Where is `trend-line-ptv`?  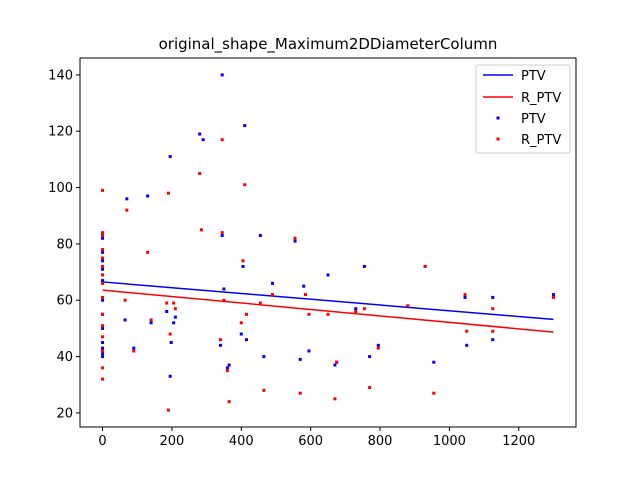
trend-line-ptv is located at coordinates (328, 301).